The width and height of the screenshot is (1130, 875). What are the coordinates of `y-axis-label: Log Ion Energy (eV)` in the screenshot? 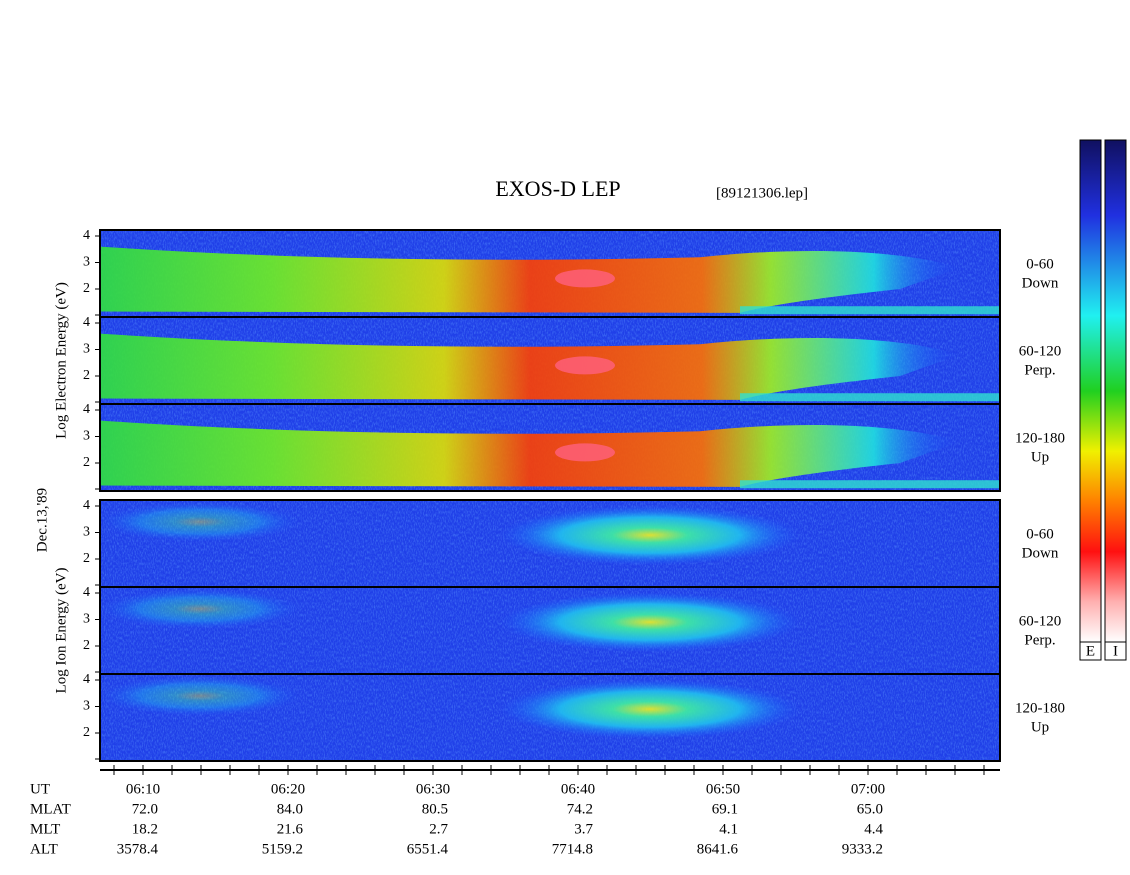 It's located at (61, 631).